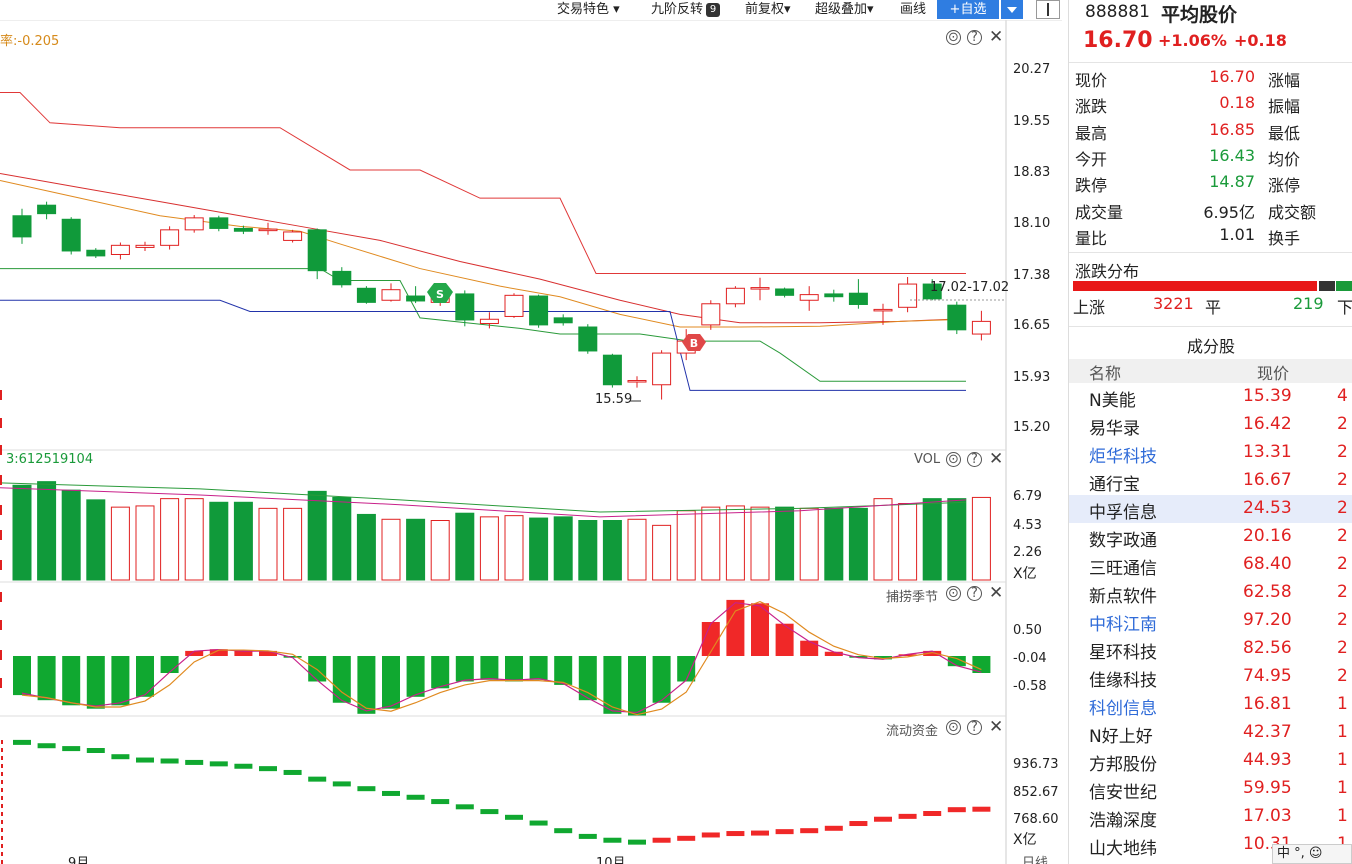  Describe the element at coordinates (1123, 821) in the screenshot. I see `constituent-name: 浩瀚深度` at that location.